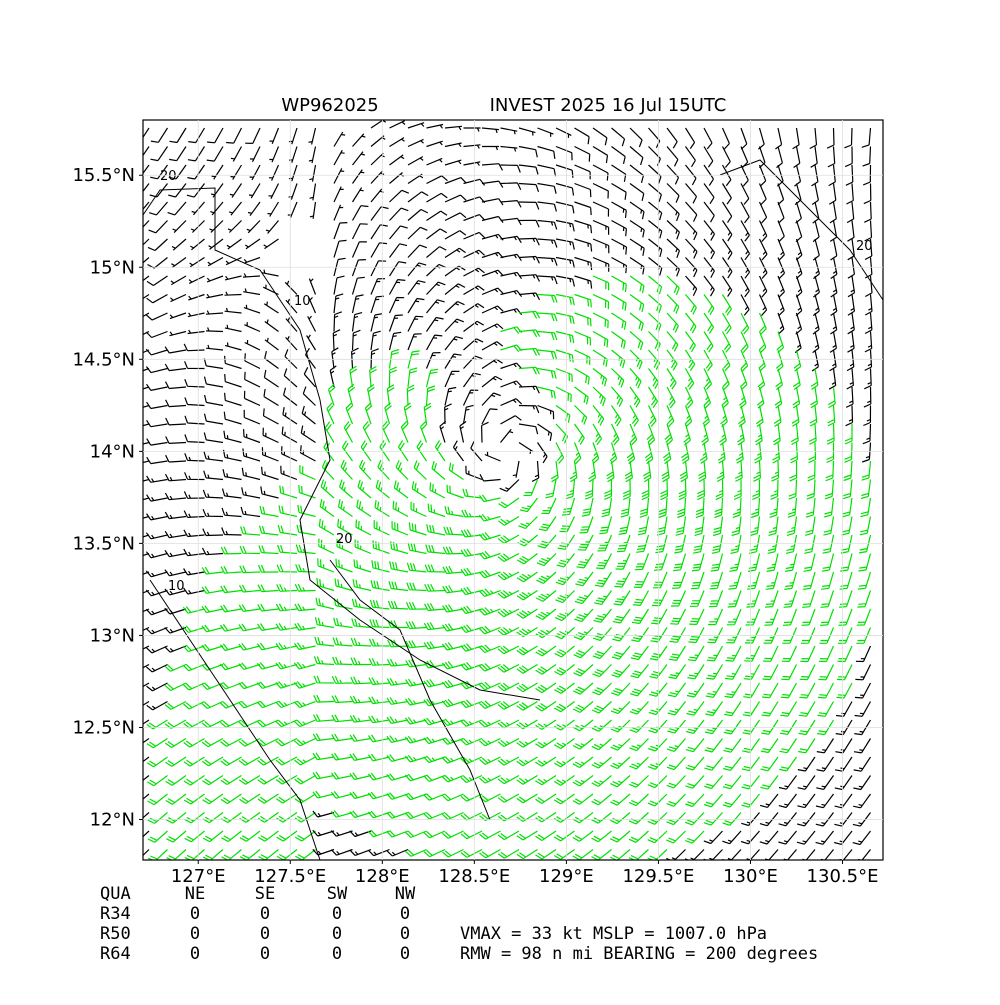  I want to click on x-tick-label: 127.5°E, so click(290, 876).